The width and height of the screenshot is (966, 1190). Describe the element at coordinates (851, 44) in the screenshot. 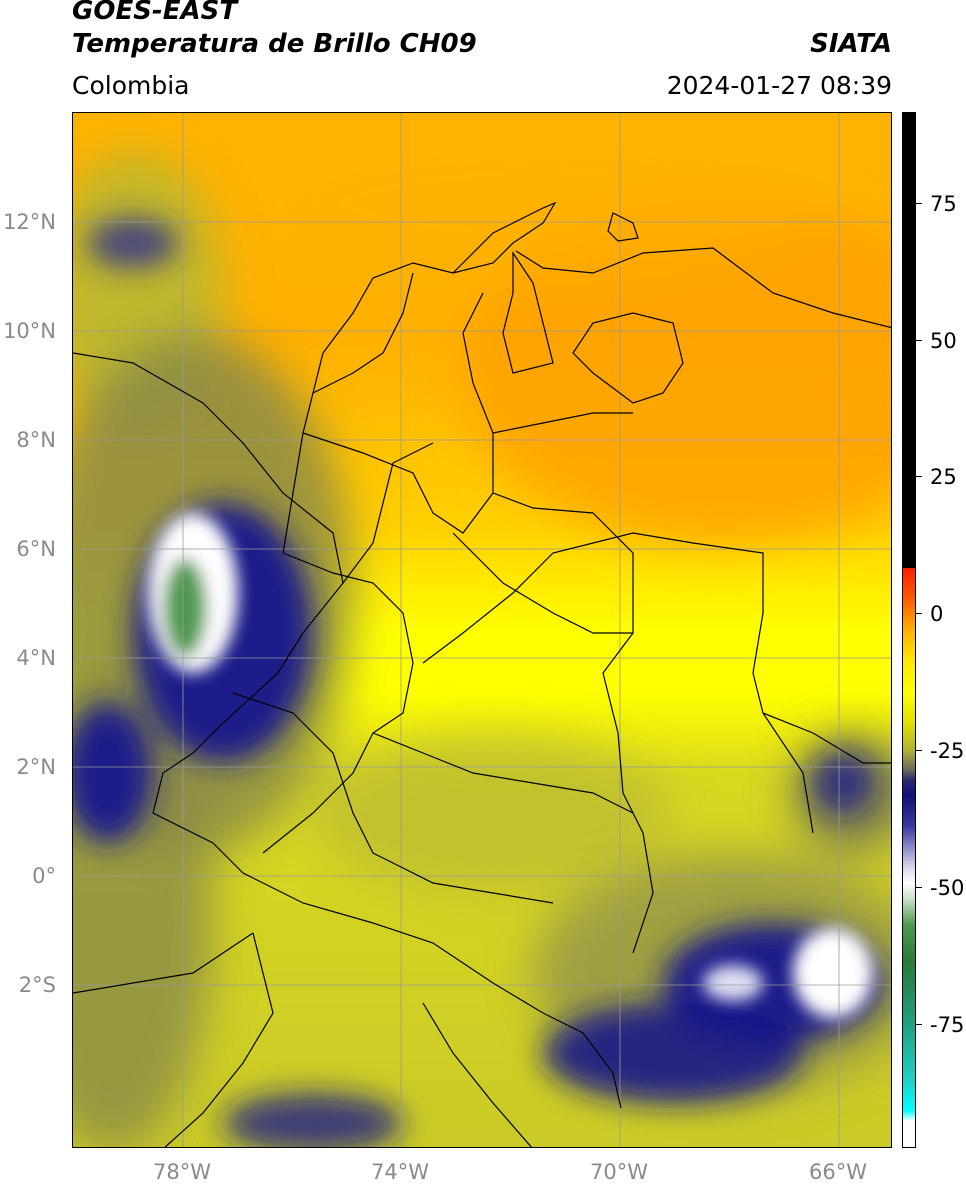

I see `agency-label: SIATA` at that location.